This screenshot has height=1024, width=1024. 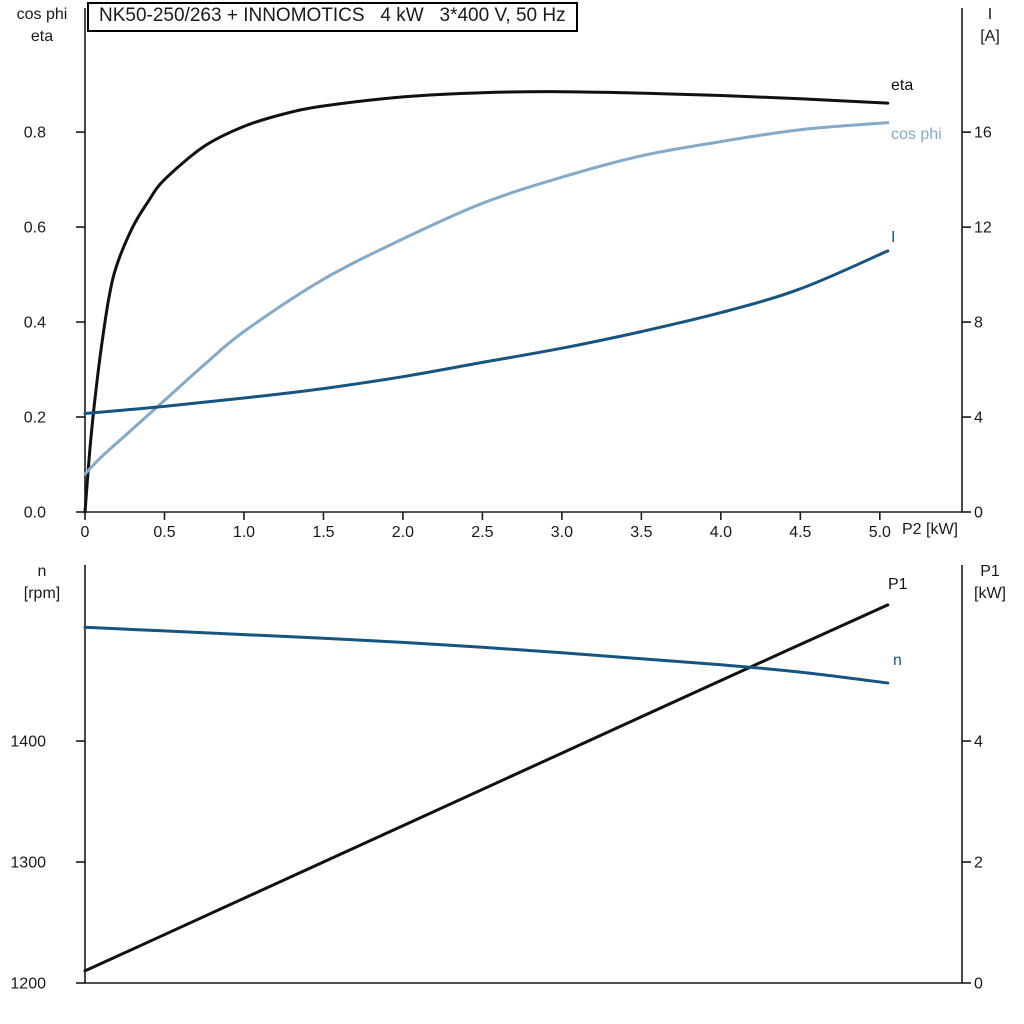 What do you see at coordinates (978, 323) in the screenshot?
I see `right-tick-label: 8` at bounding box center [978, 323].